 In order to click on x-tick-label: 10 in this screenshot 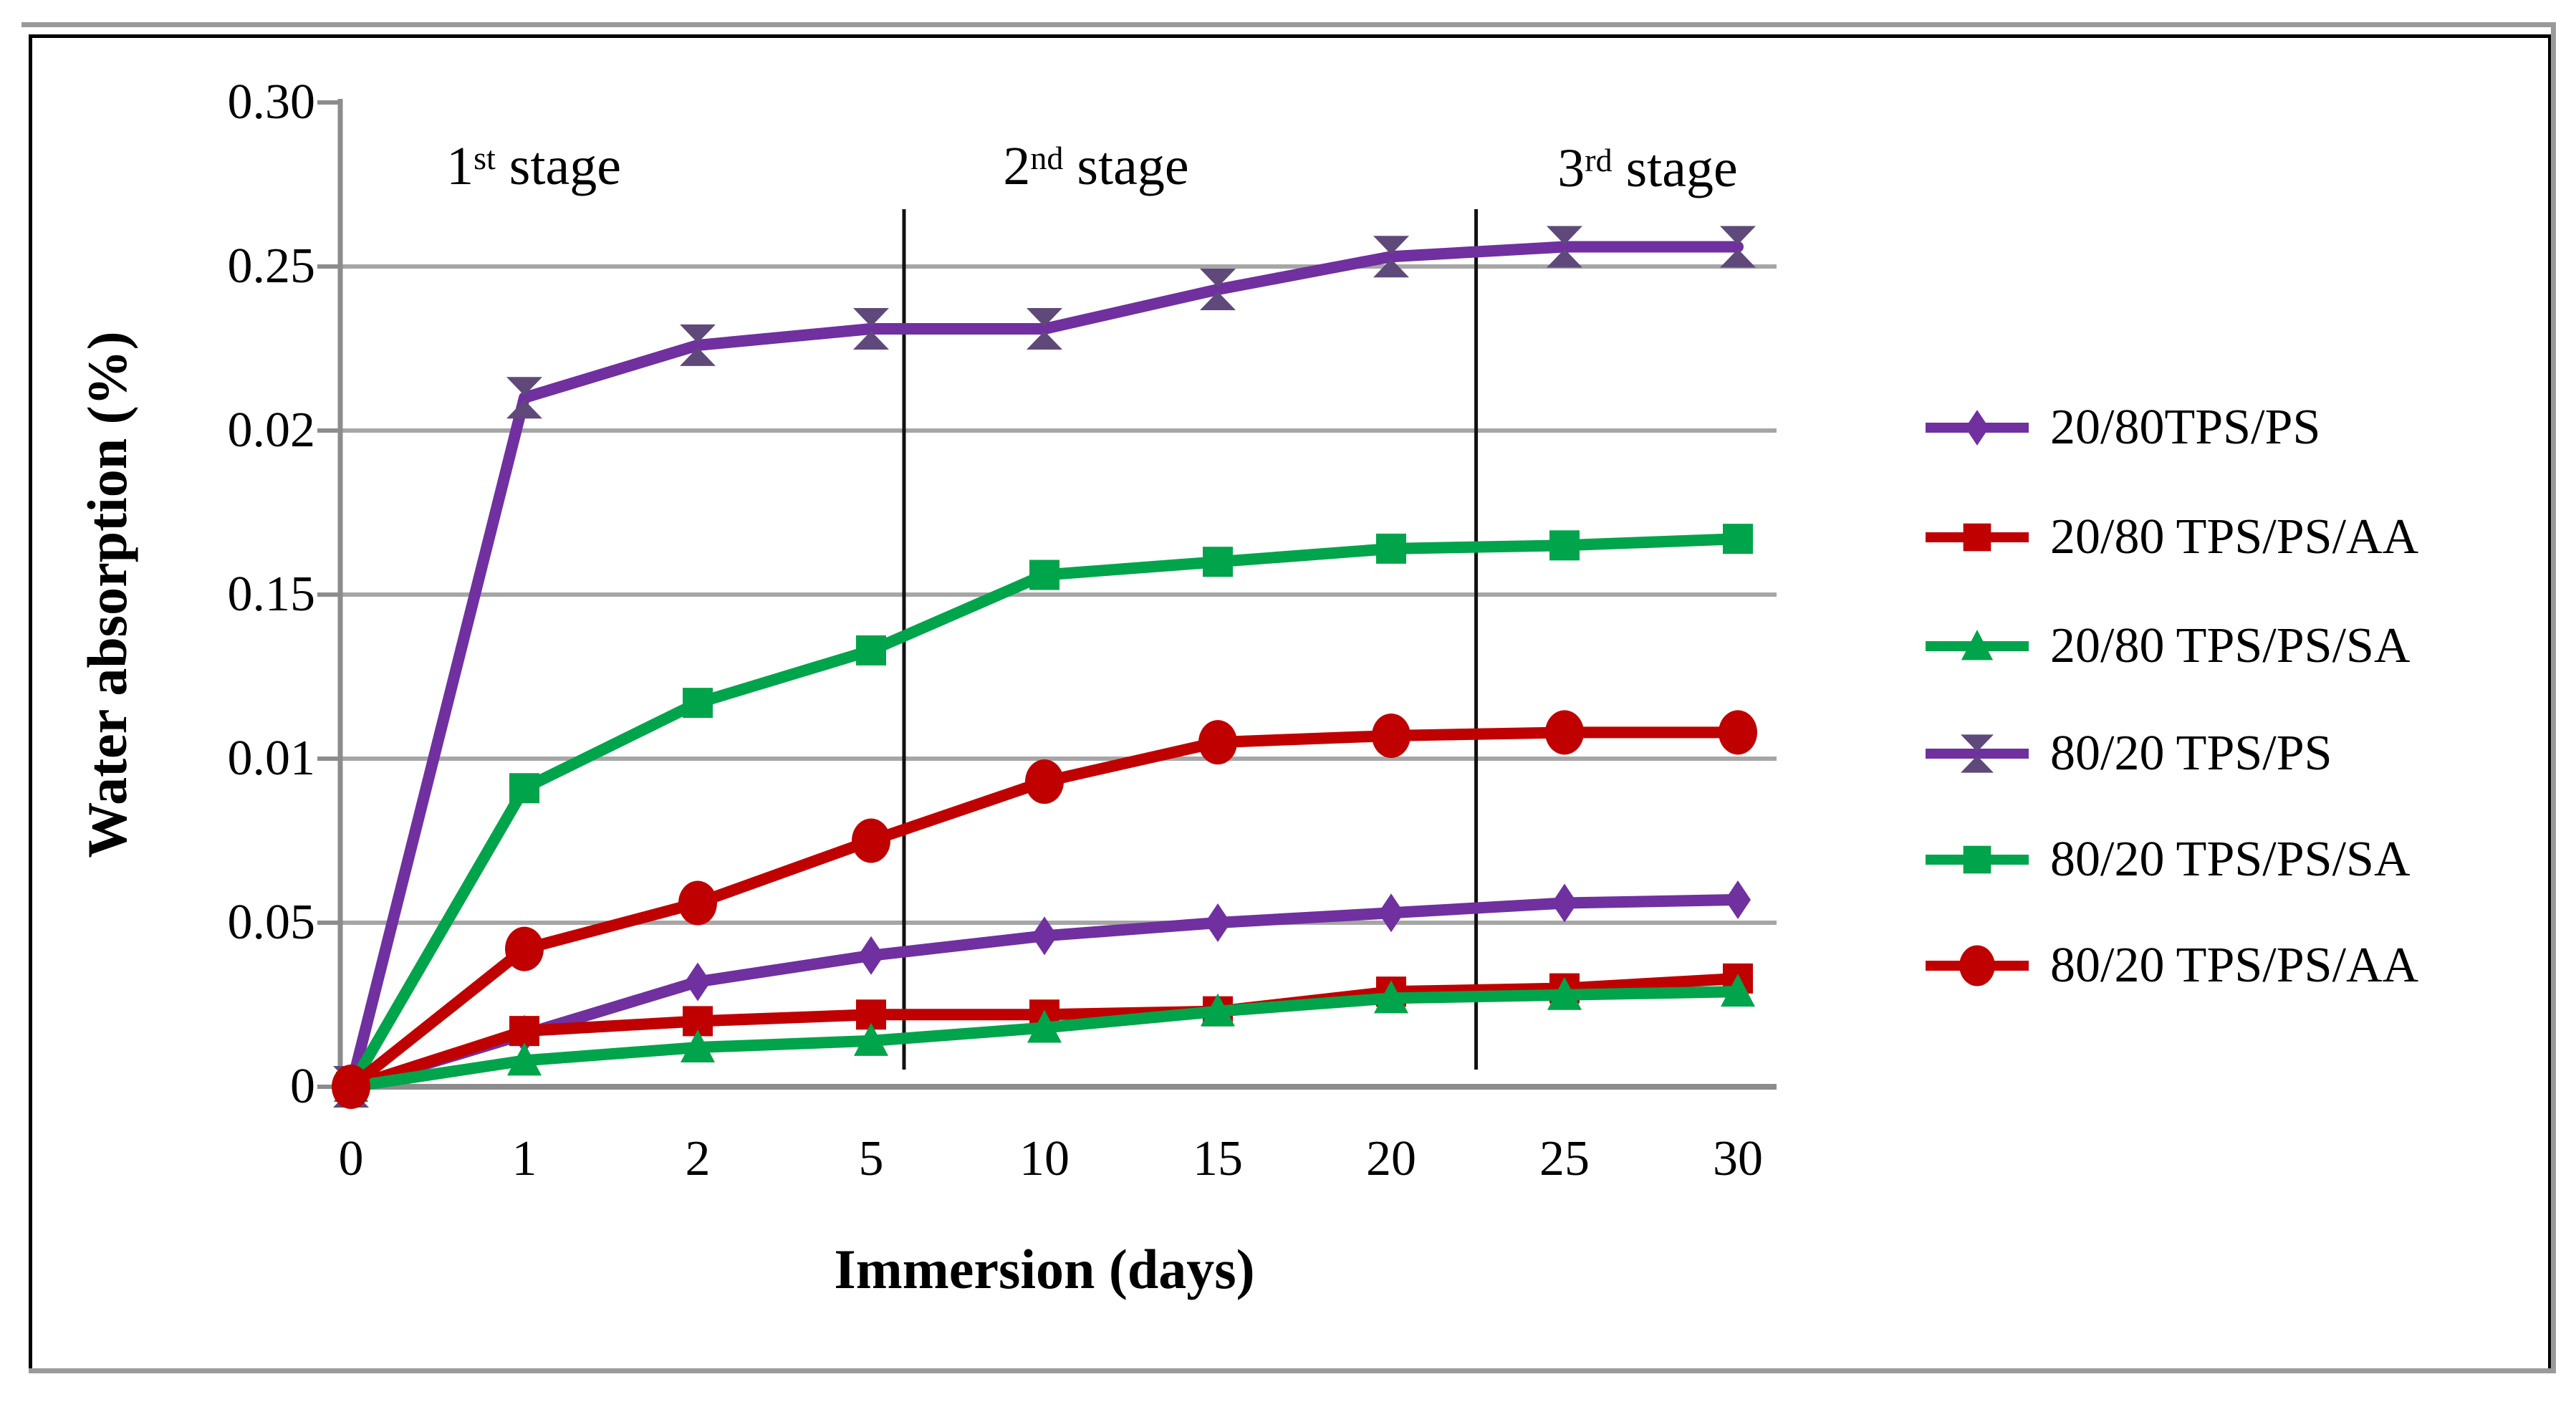, I will do `click(1044, 1158)`.